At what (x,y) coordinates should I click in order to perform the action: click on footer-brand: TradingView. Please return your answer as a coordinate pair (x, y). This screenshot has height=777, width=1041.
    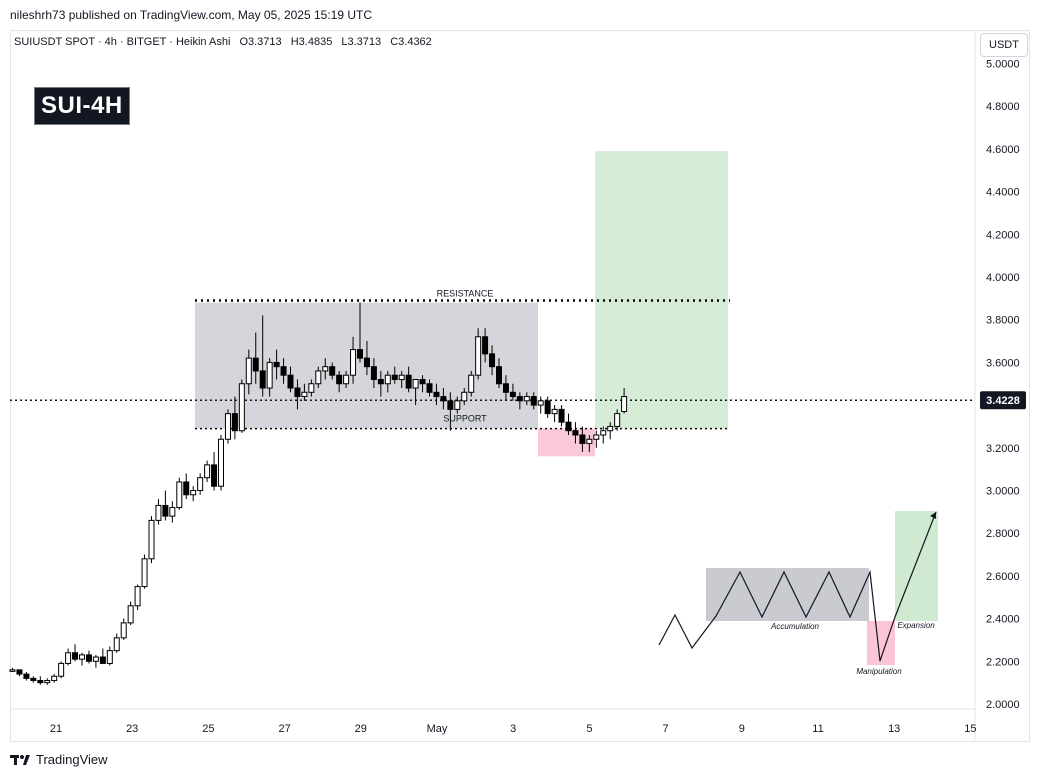
    Looking at the image, I should click on (59, 759).